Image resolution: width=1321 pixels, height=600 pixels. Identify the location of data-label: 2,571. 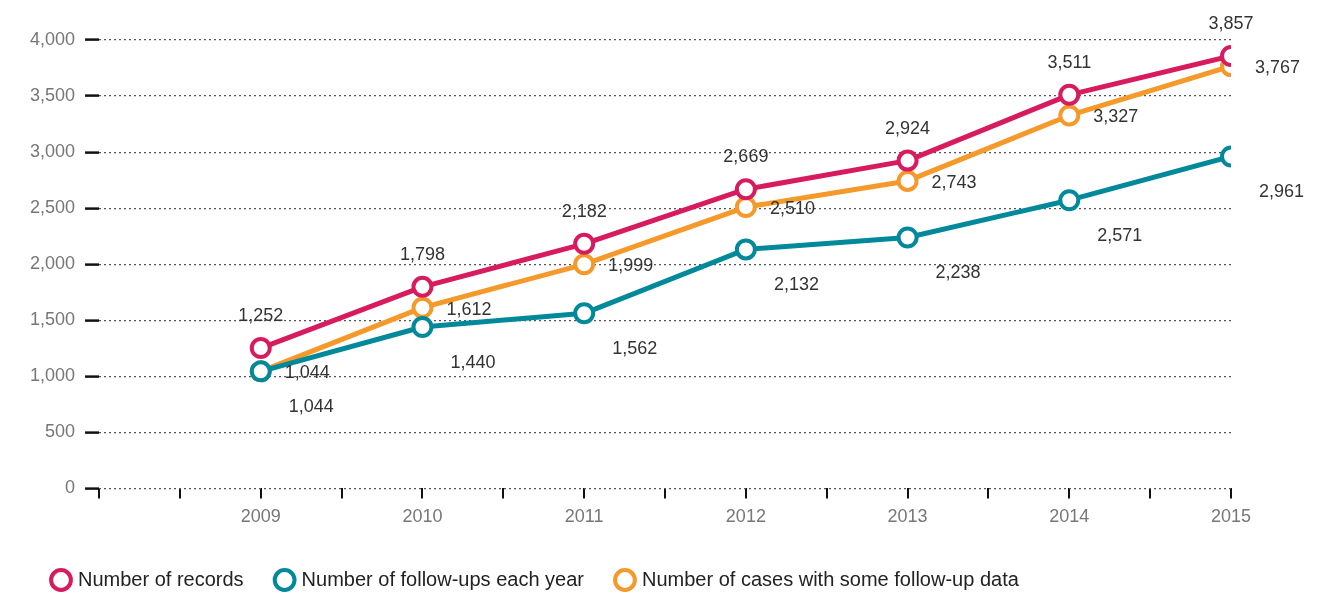
(1120, 235).